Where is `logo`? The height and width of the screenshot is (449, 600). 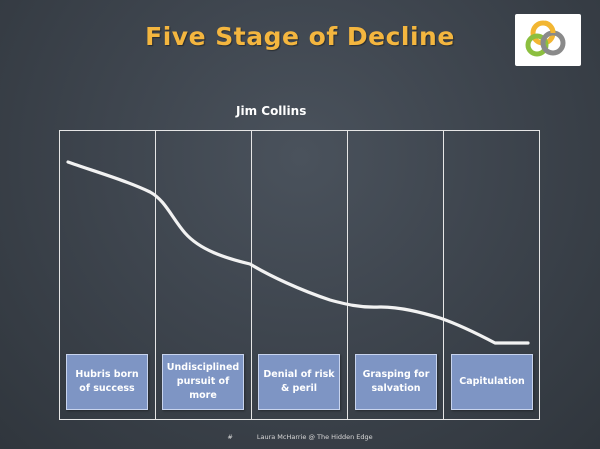 logo is located at coordinates (548, 40).